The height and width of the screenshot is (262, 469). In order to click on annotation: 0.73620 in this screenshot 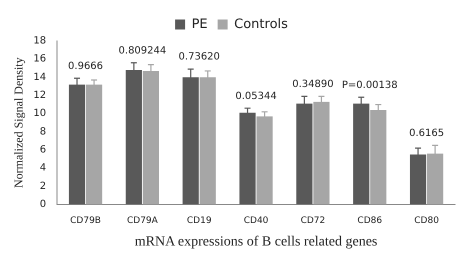, I will do `click(199, 57)`.